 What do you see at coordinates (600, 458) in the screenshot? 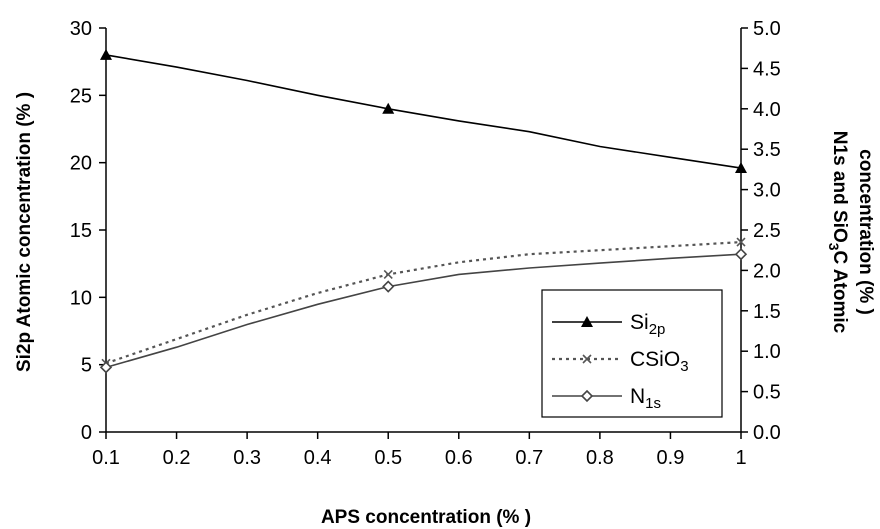
I see `x-tick-label: 0.8` at bounding box center [600, 458].